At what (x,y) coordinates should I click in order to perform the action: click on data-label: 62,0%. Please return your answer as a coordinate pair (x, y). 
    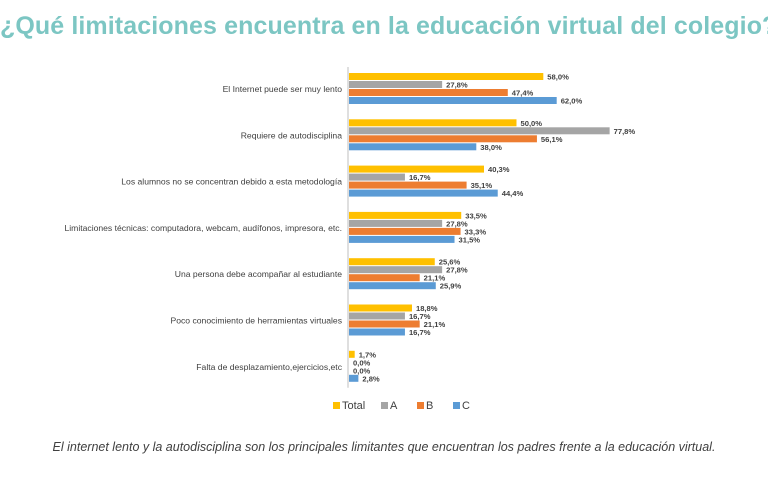
    Looking at the image, I should click on (572, 101).